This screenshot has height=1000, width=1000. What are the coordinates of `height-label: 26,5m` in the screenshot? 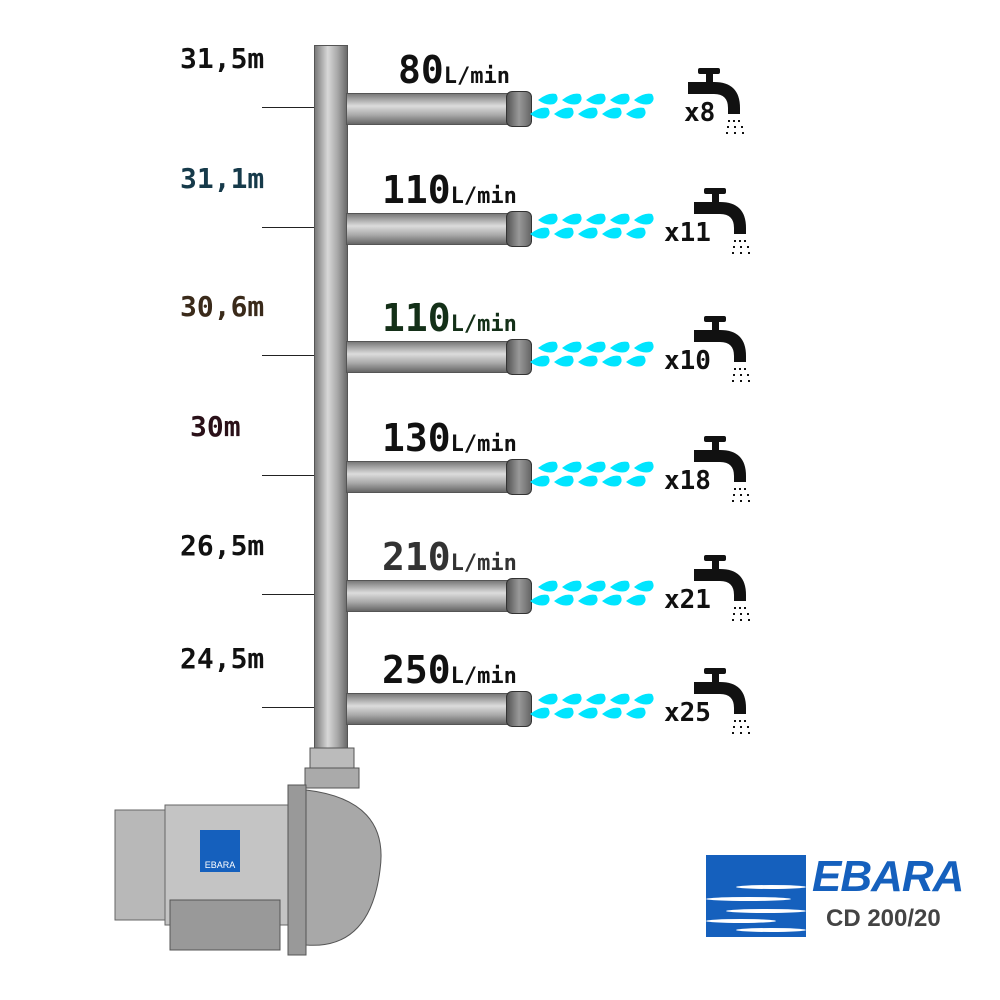 It's located at (222, 545).